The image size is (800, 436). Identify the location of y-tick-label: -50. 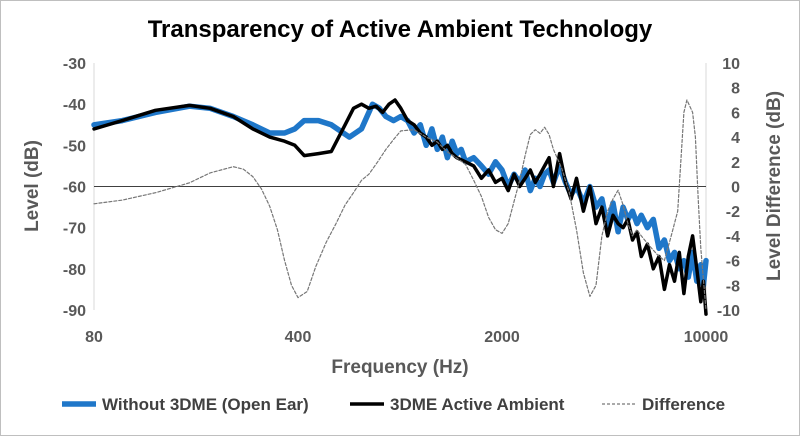
(74, 146).